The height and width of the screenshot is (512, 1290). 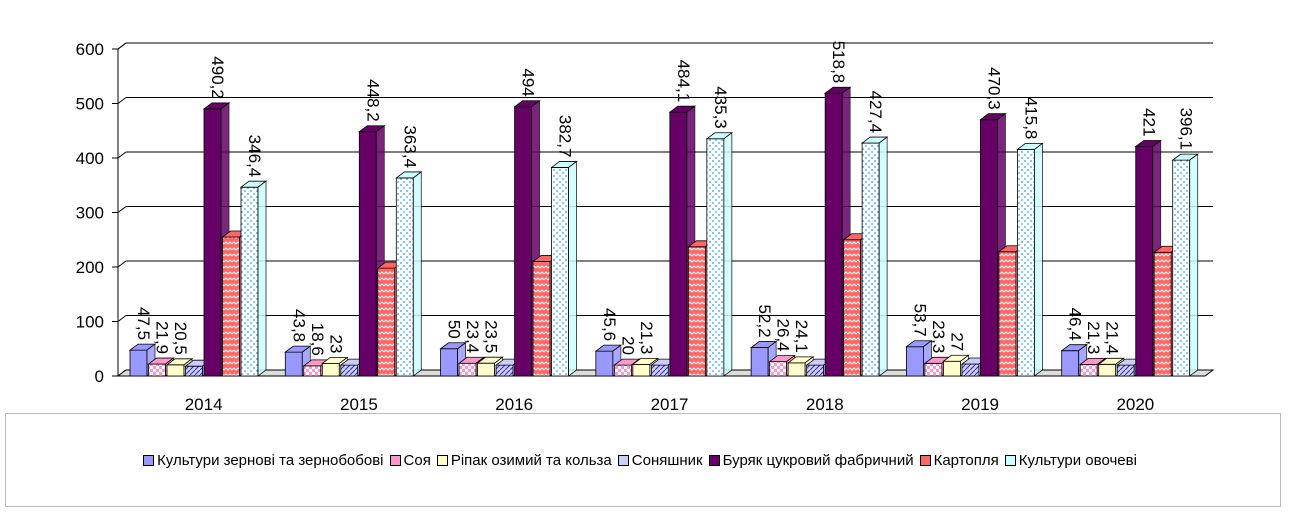 I want to click on data-label: 363,4, so click(x=409, y=146).